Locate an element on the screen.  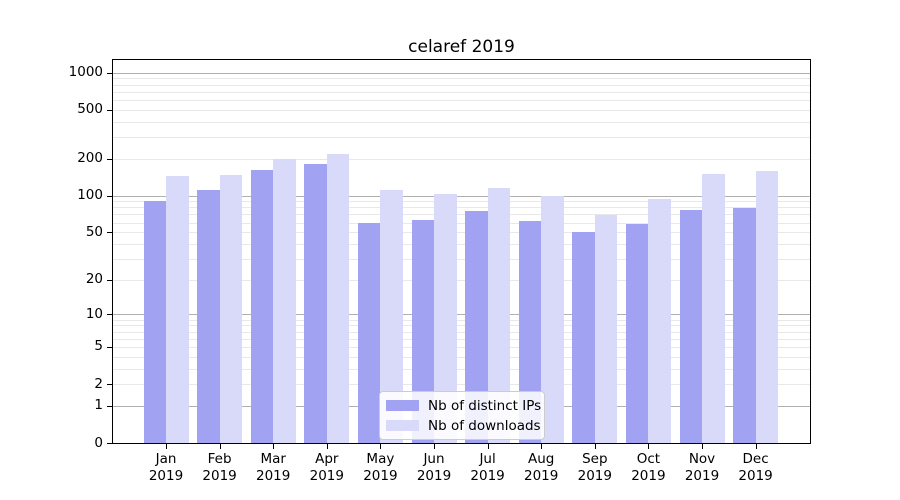
bar-downloads-mar is located at coordinates (284, 300).